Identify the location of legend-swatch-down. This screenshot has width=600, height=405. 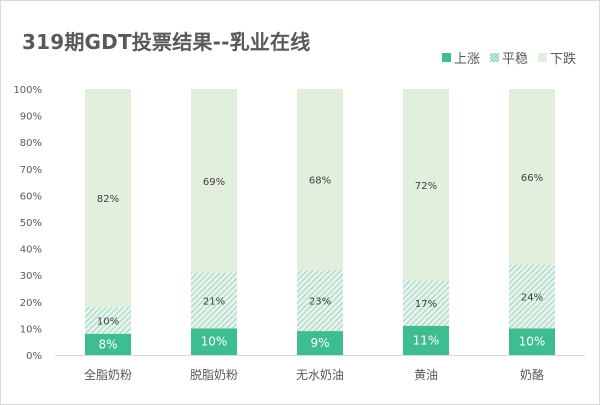
(543, 57).